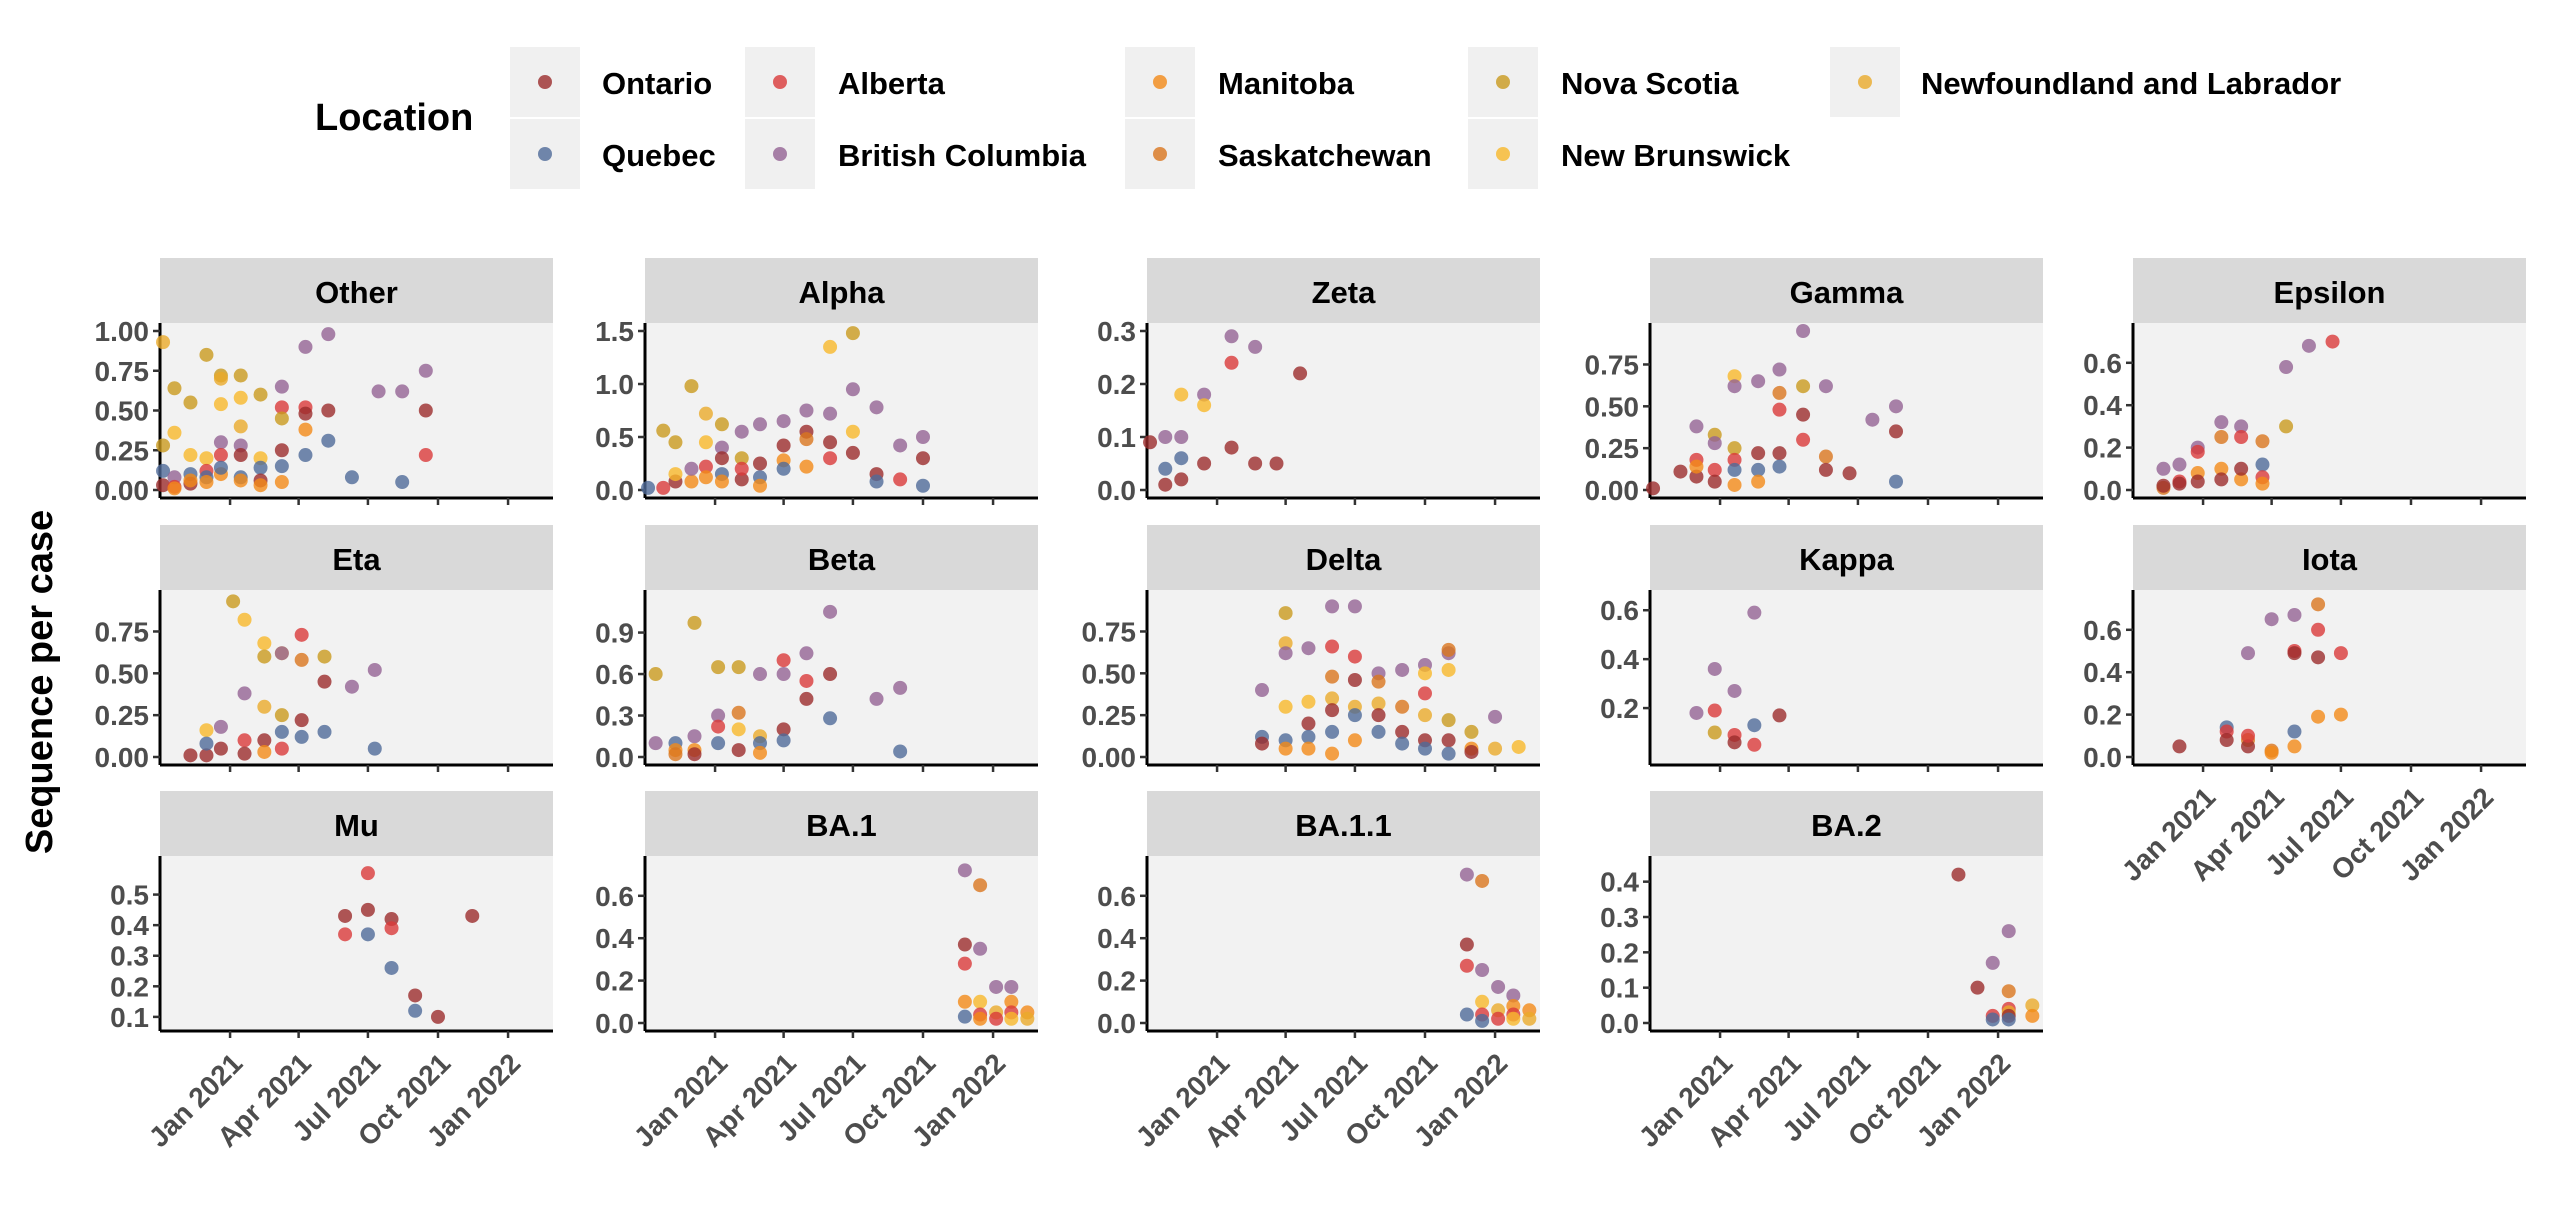 Image resolution: width=2550 pixels, height=1205 pixels. I want to click on panel-title: Alpha, so click(841, 292).